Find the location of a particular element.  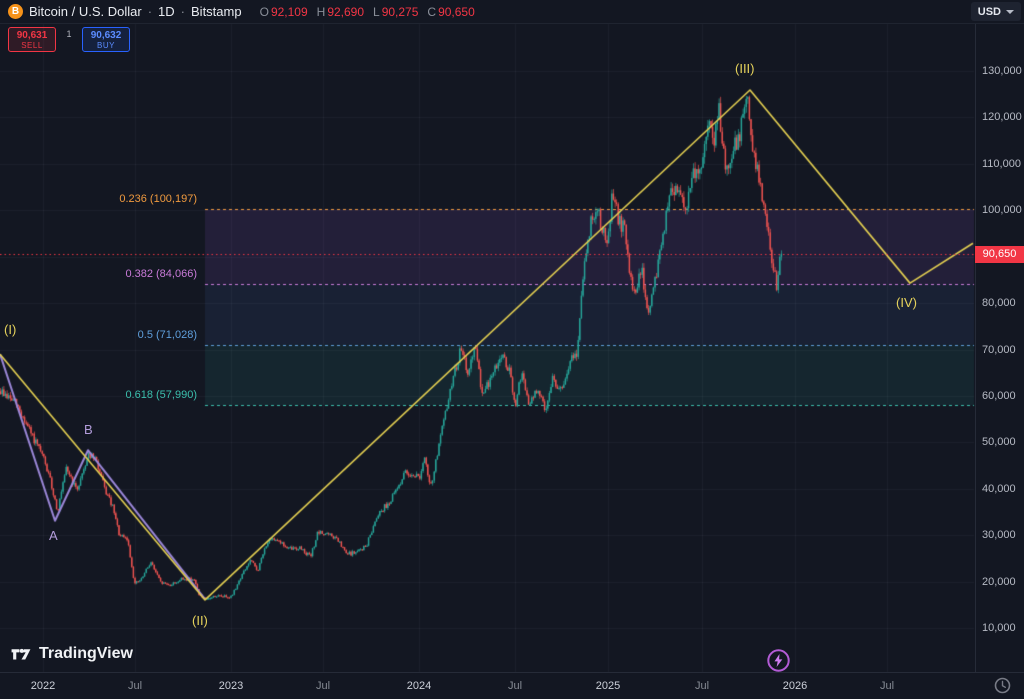

price-axis-label: 40,000 is located at coordinates (999, 488).